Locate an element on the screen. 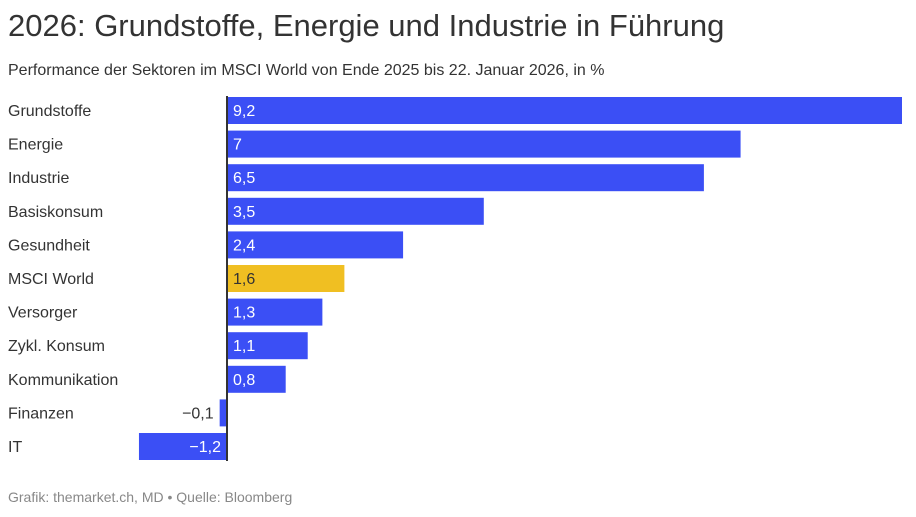 This screenshot has width=916, height=517. category-label-energie: Energie is located at coordinates (35, 145).